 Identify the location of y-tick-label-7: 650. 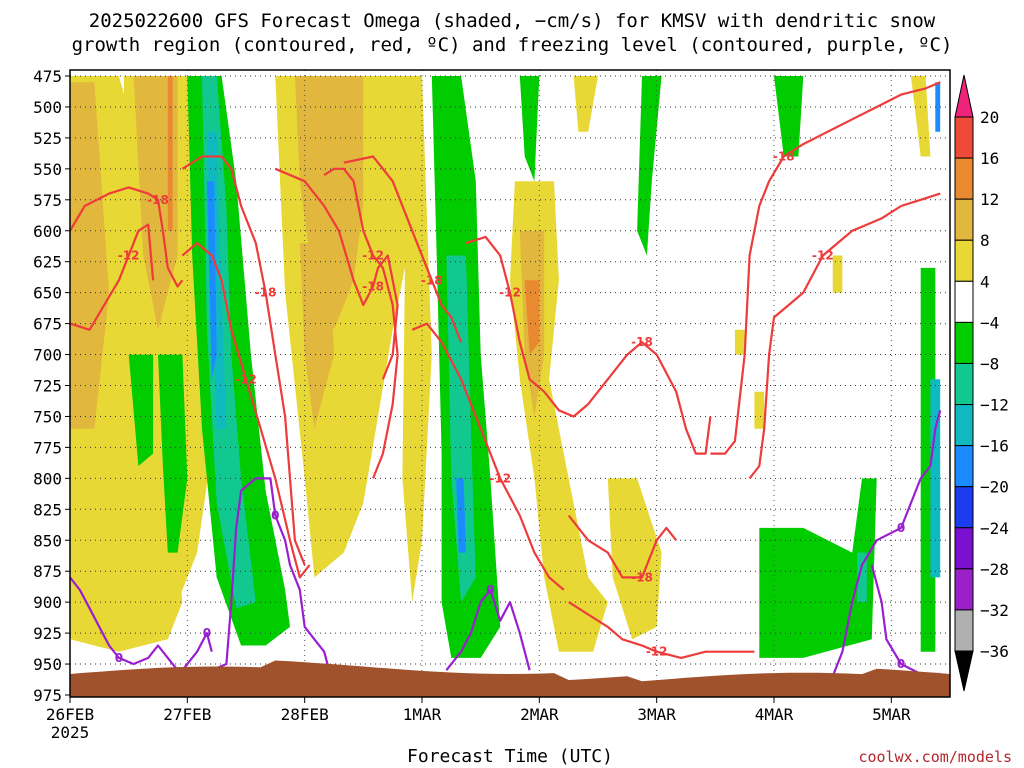
(47, 293).